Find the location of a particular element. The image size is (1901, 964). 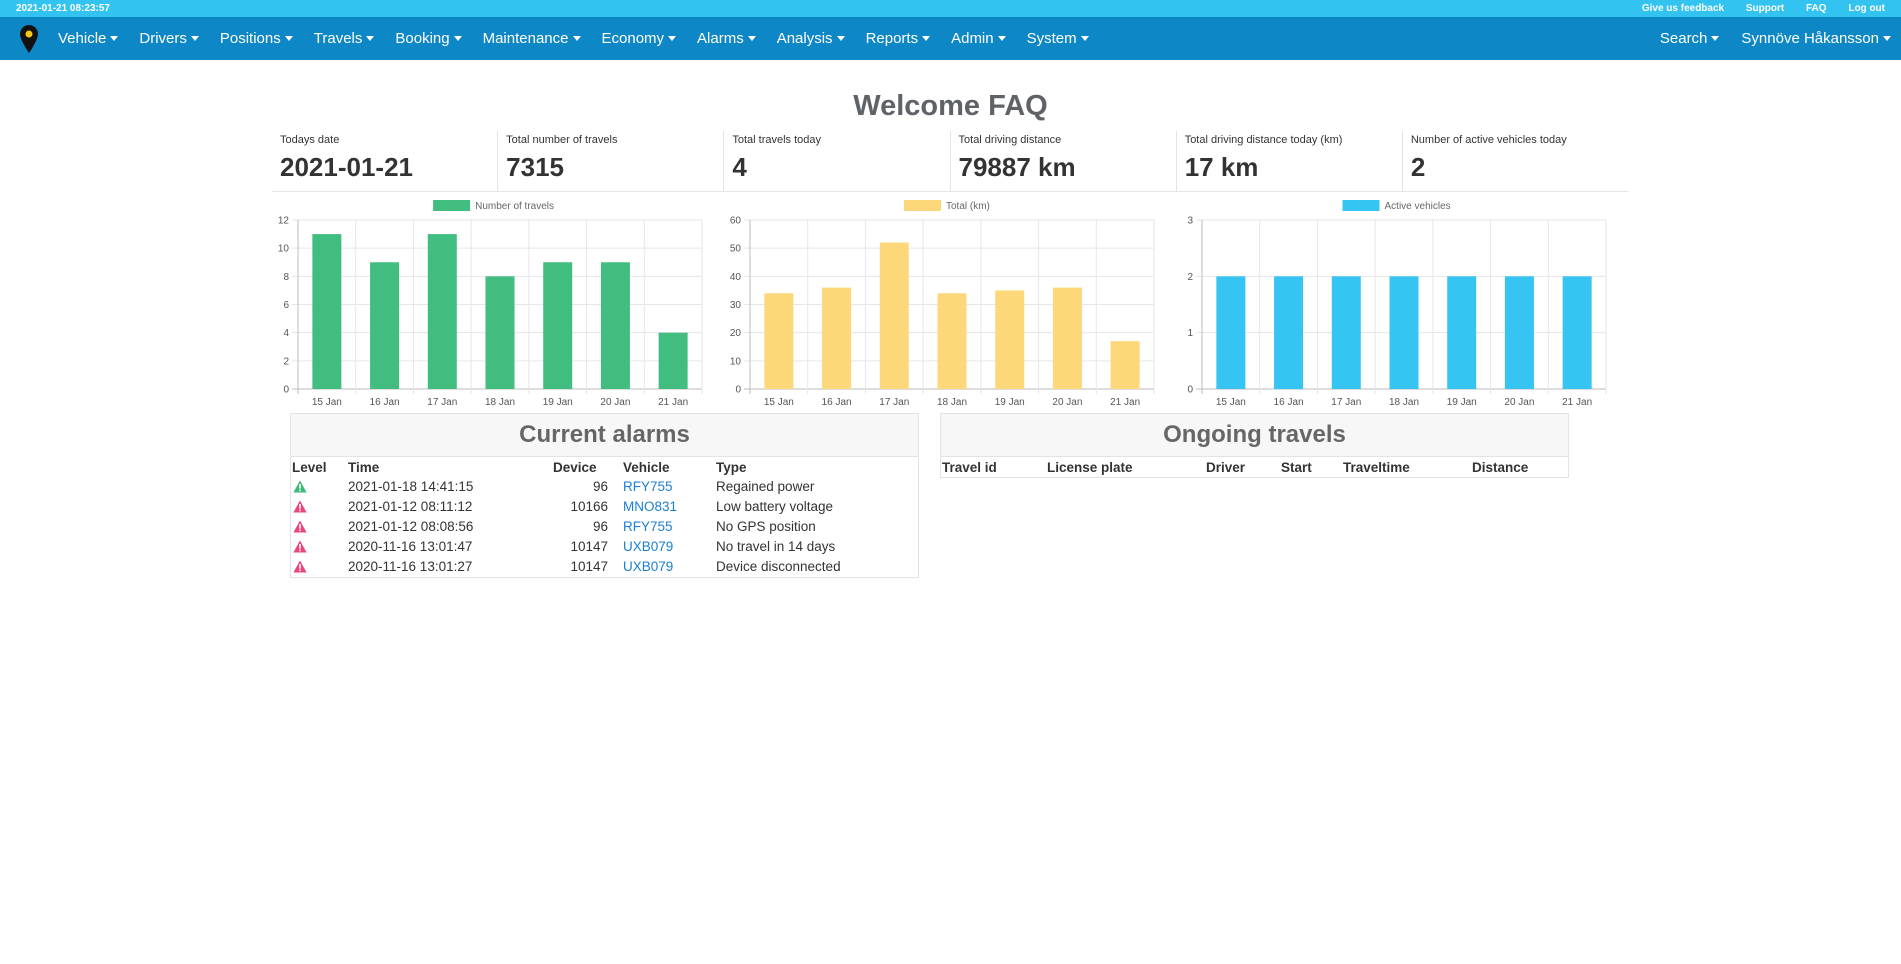

stat-todays-date: Todays date 2021-01-21 is located at coordinates (385, 161).